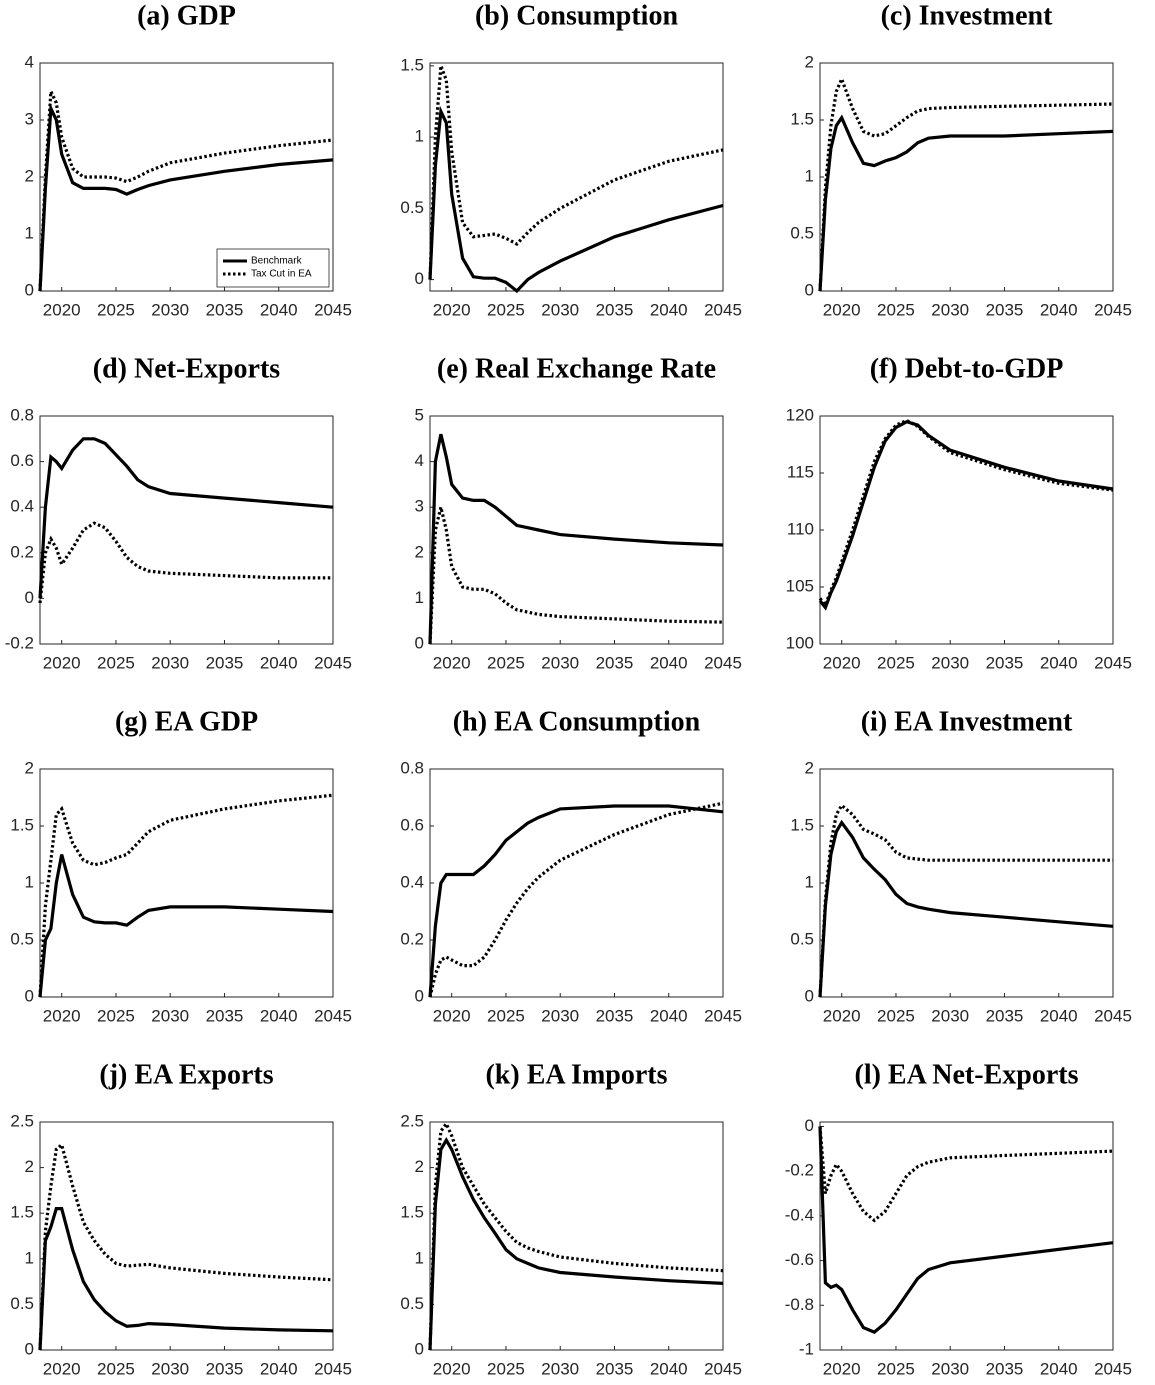  What do you see at coordinates (186, 1074) in the screenshot?
I see `chart-title: (j) EA Exports` at bounding box center [186, 1074].